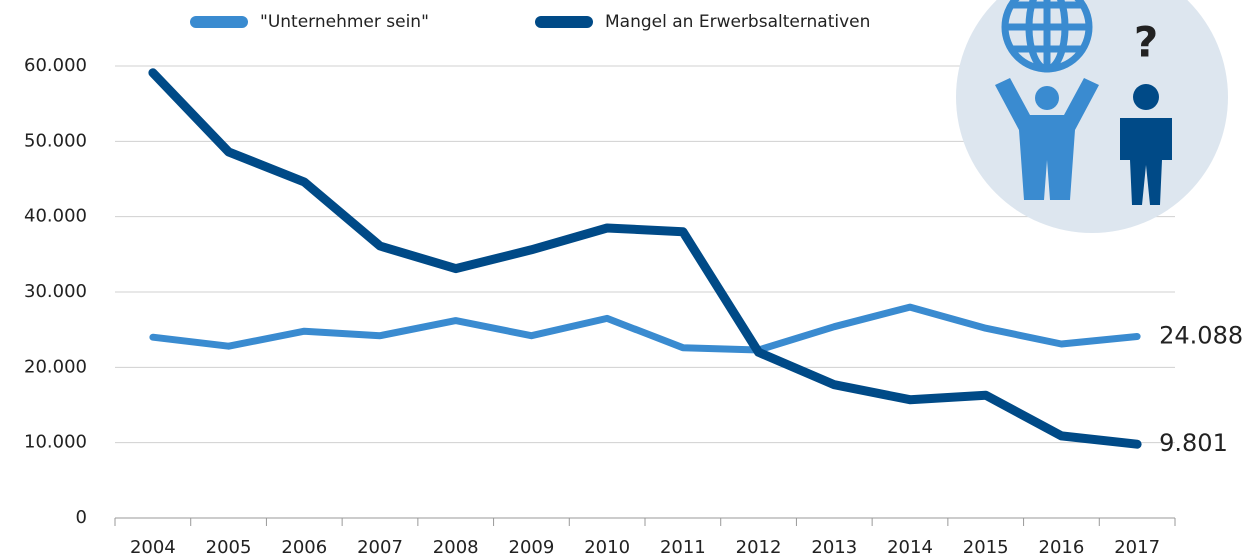 This screenshot has height=560, width=1250. What do you see at coordinates (55, 291) in the screenshot?
I see `y-tick-label: 30.000` at bounding box center [55, 291].